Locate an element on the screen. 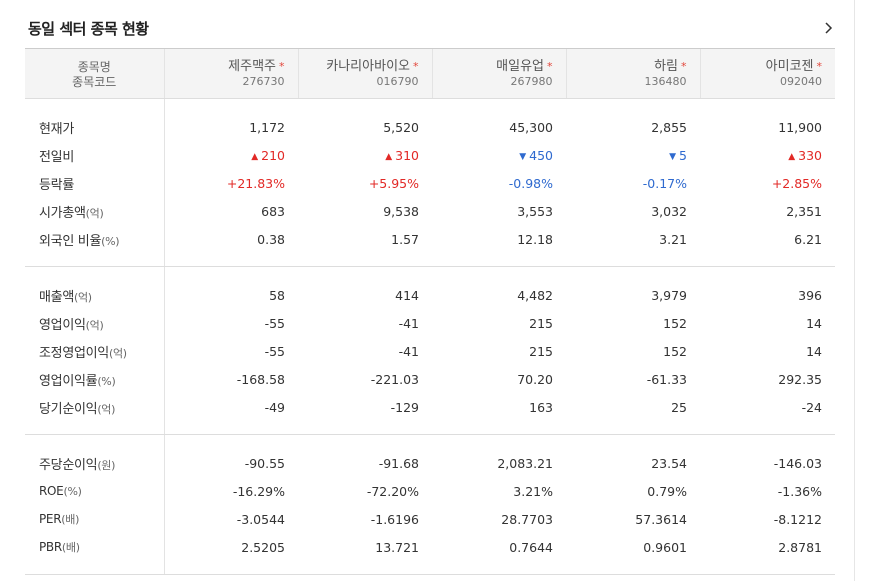 This screenshot has width=887, height=581. cell-value: +5.95% is located at coordinates (393, 183).